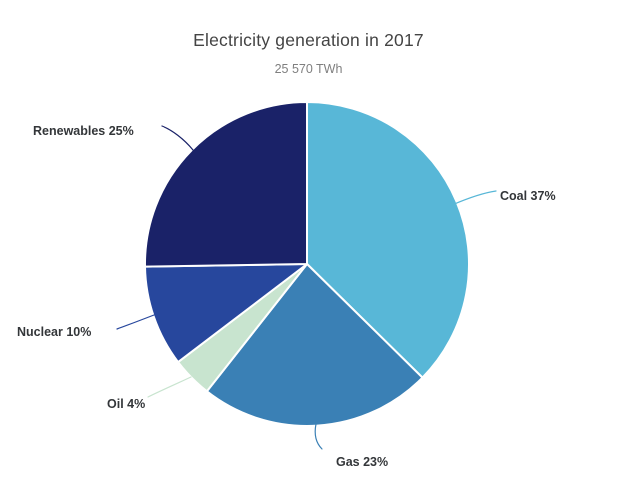  What do you see at coordinates (388, 240) in the screenshot?
I see `pie-slice-coal` at bounding box center [388, 240].